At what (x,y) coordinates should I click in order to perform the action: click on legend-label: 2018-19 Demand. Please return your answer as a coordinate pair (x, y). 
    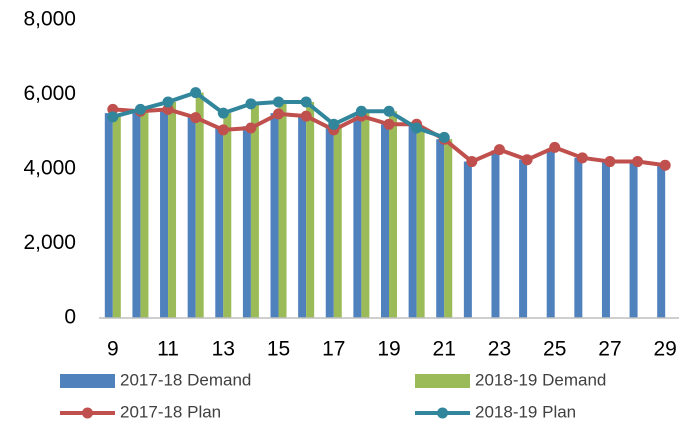
    Looking at the image, I should click on (540, 379).